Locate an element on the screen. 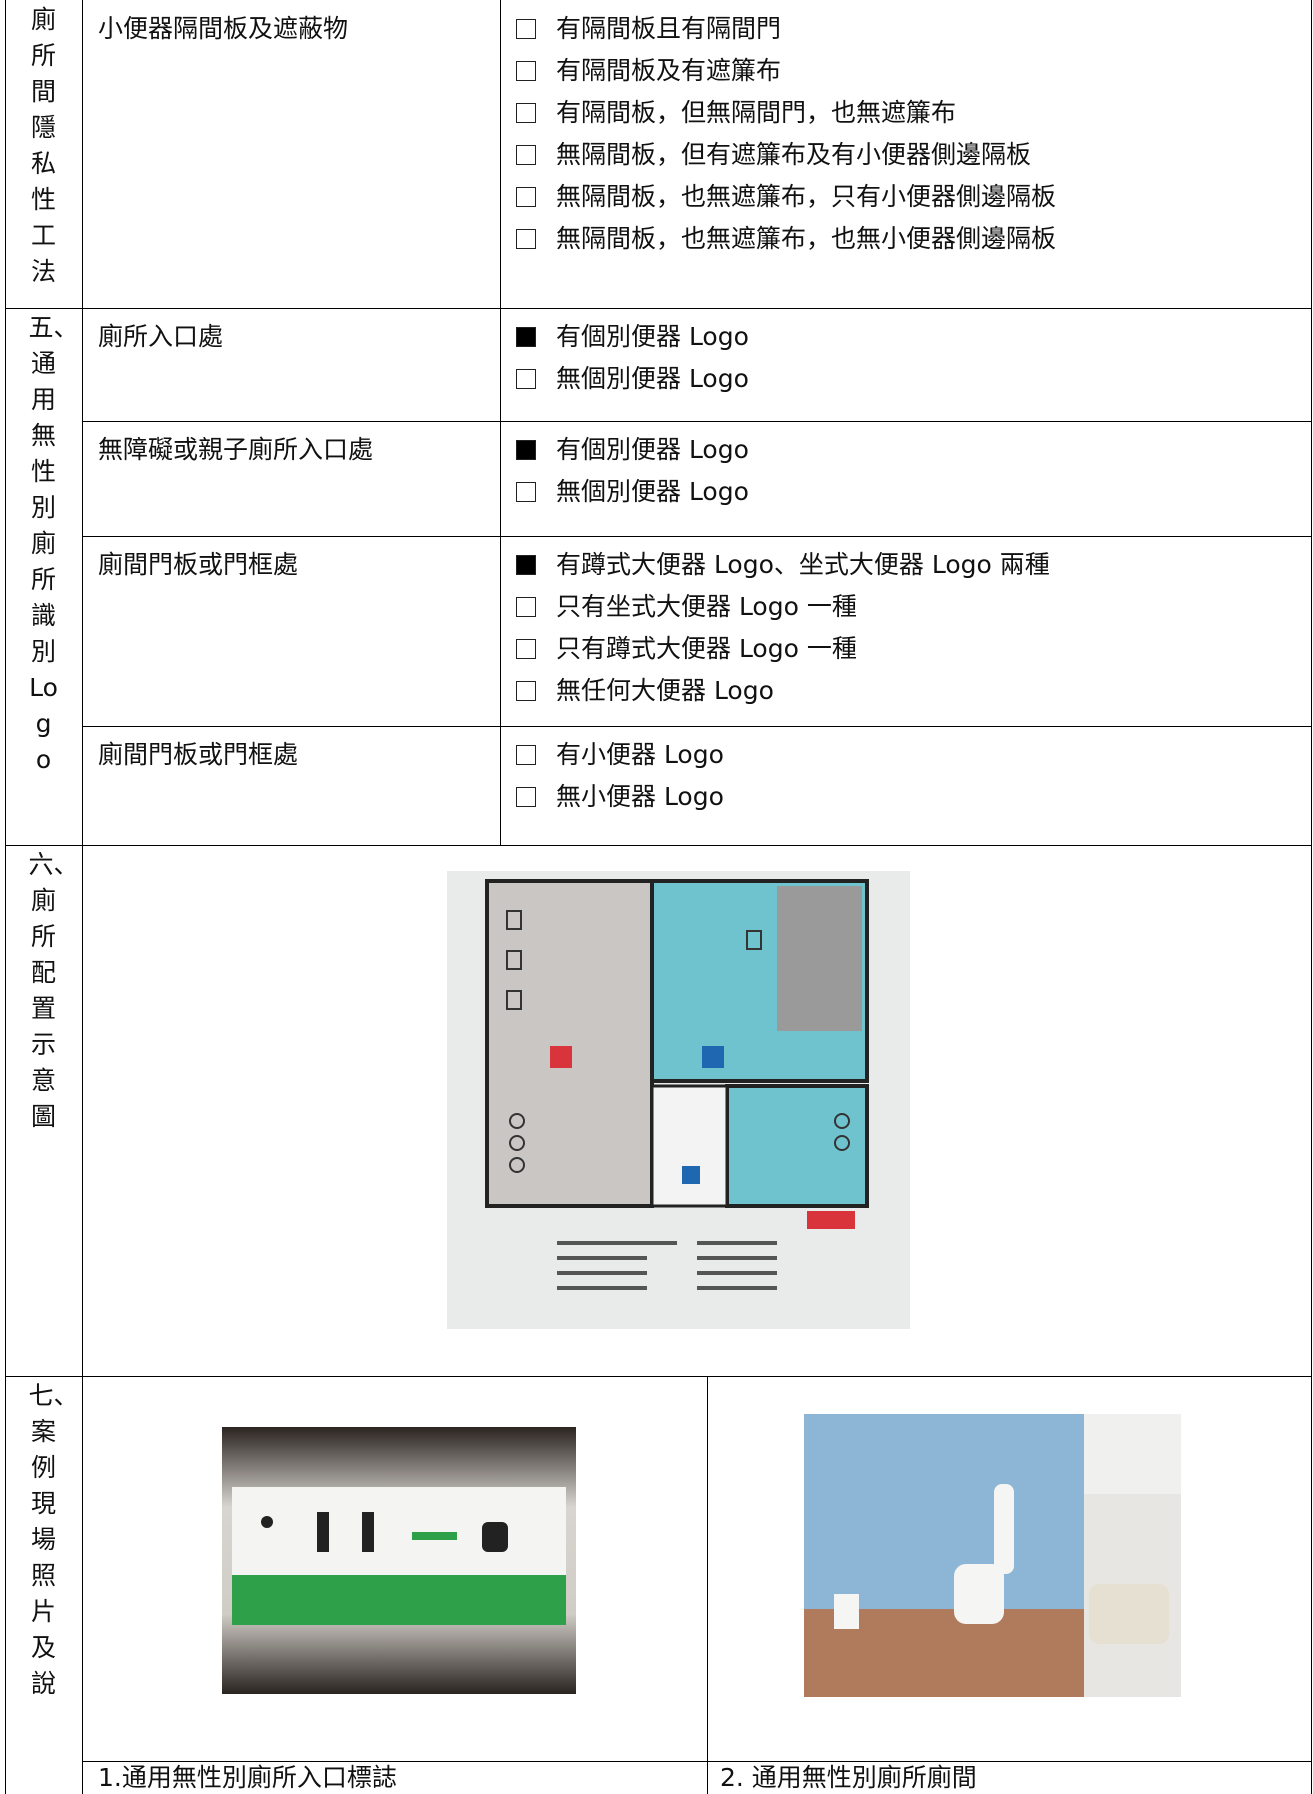 The image size is (1313, 1794). option: 有蹲式大便器 Logo、坐式大便器 Logo 兩種 is located at coordinates (783, 565).